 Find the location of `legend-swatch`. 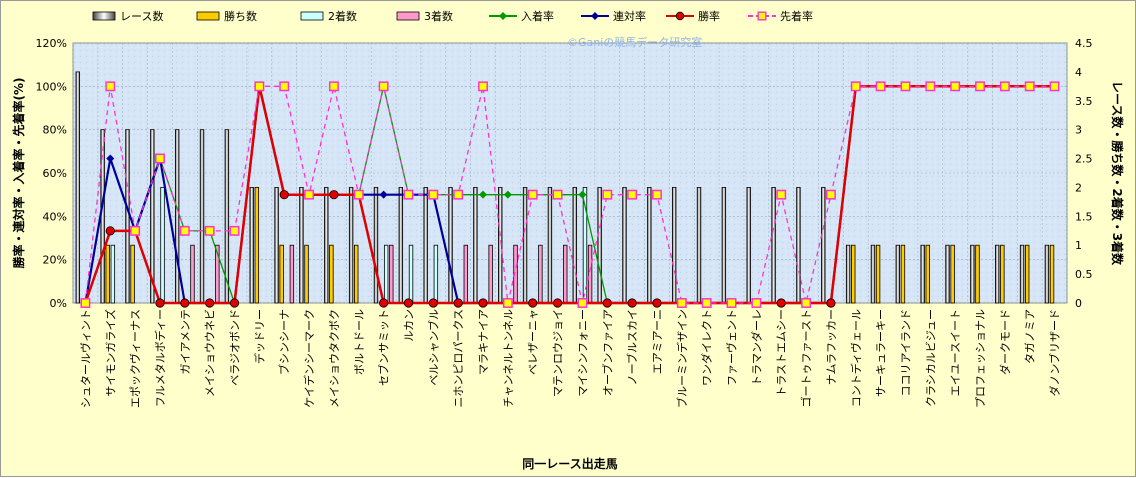

legend-swatch is located at coordinates (208, 16).